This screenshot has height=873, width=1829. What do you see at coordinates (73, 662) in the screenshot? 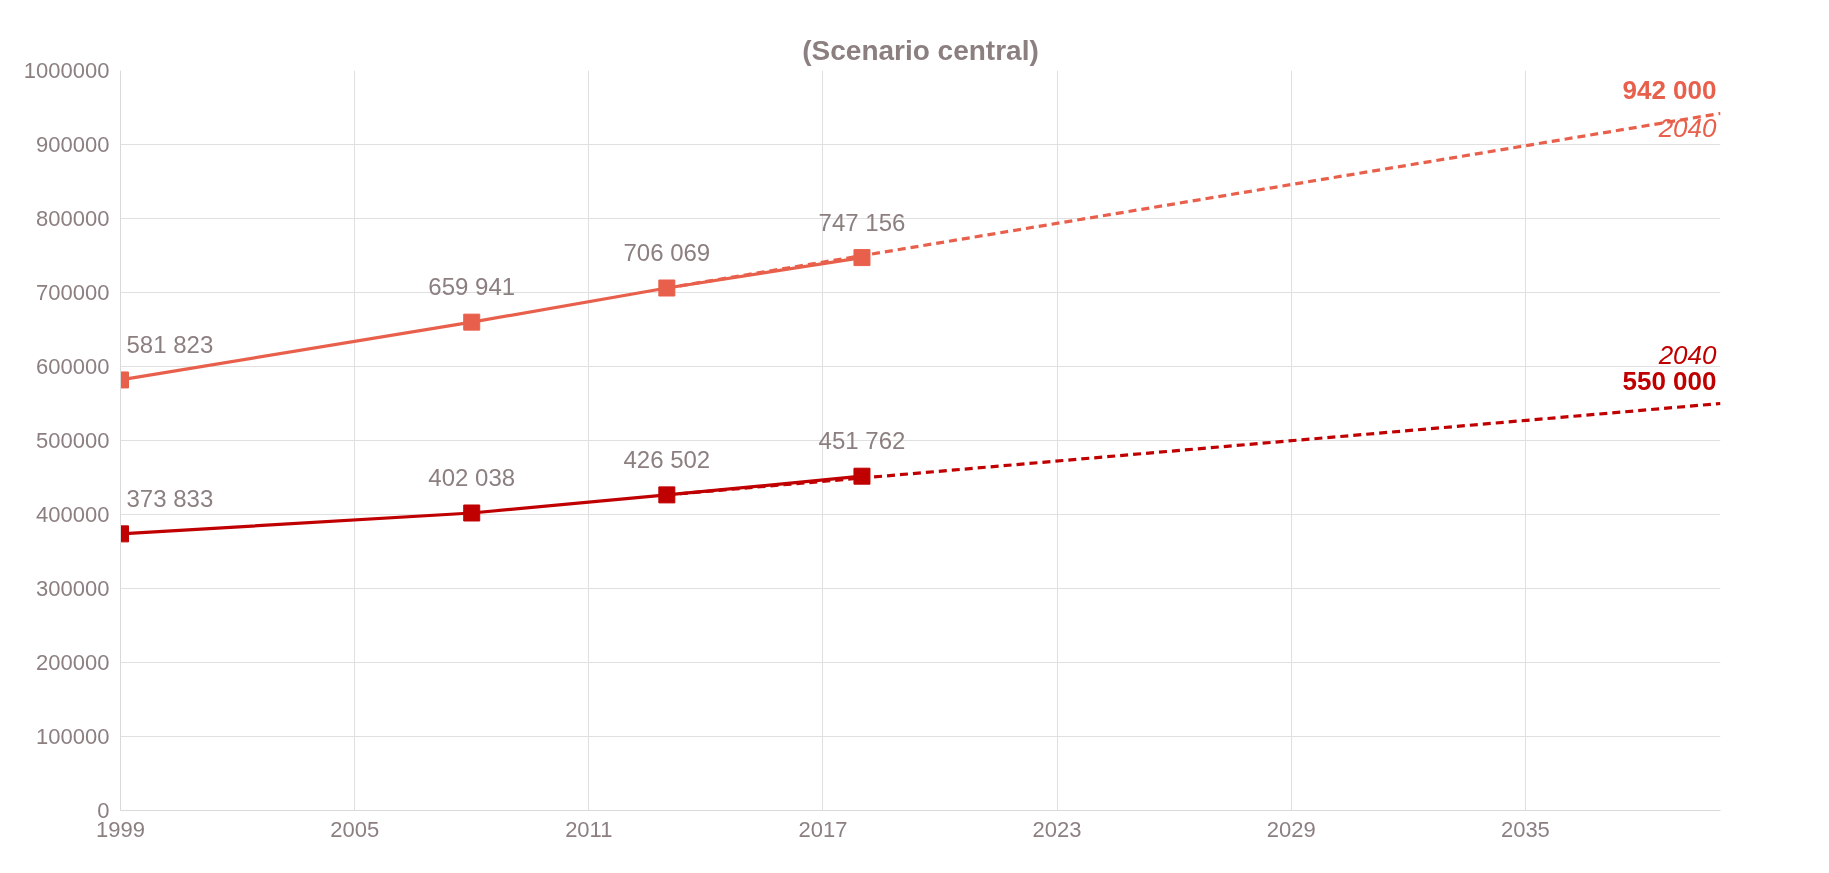
I see `y-tick-label: 200000` at bounding box center [73, 662].